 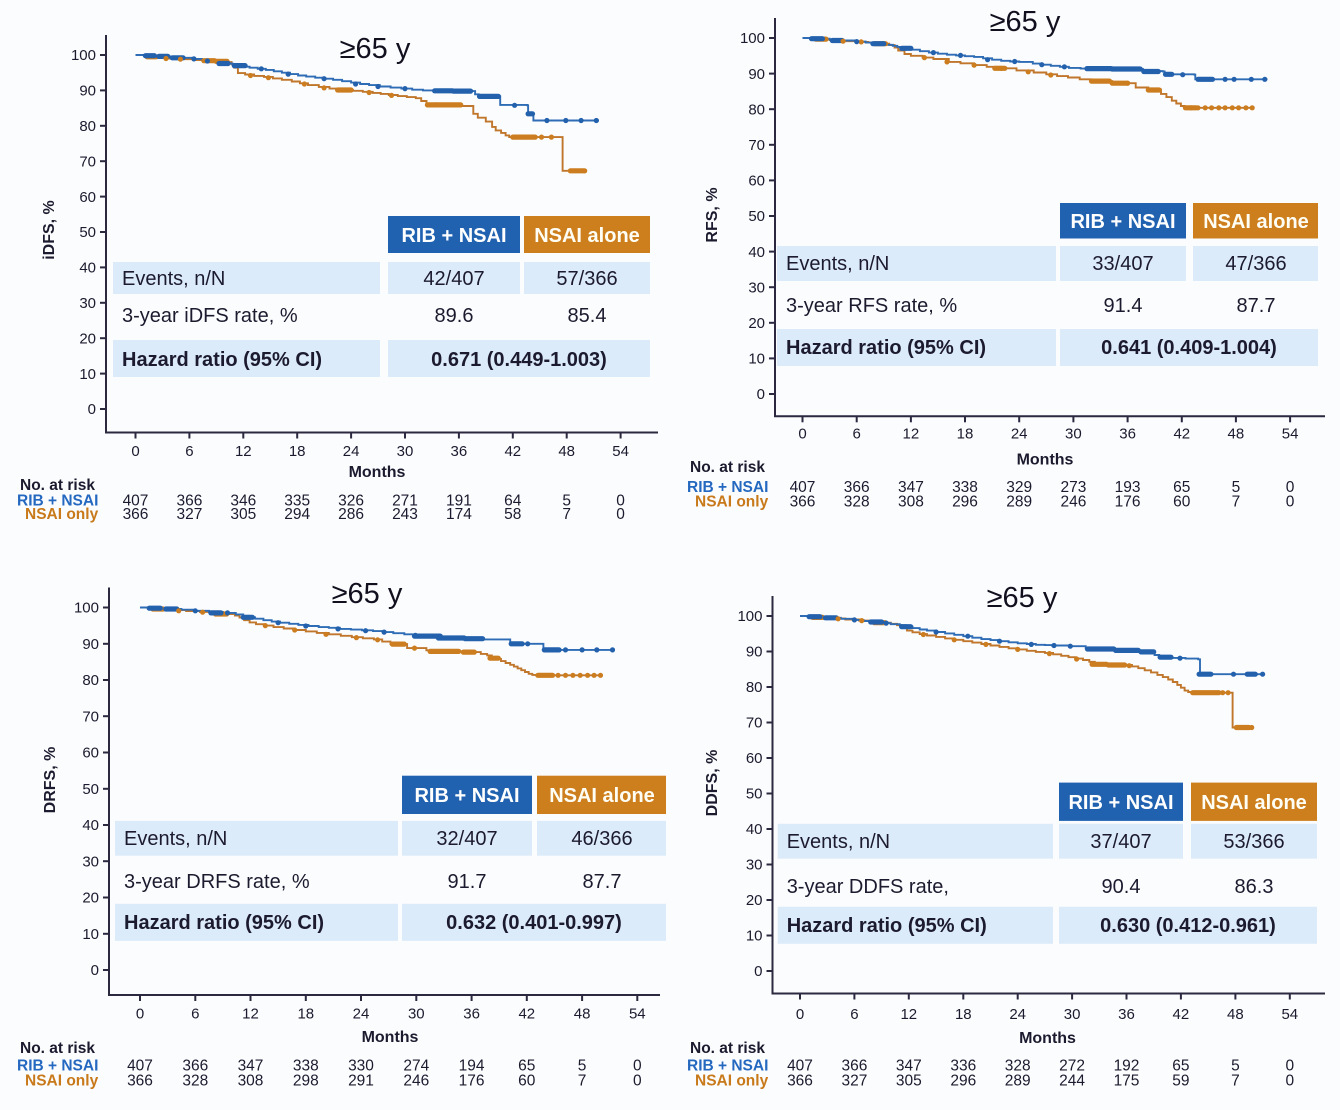 What do you see at coordinates (963, 1066) in the screenshot?
I see `svg-text: 336` at bounding box center [963, 1066].